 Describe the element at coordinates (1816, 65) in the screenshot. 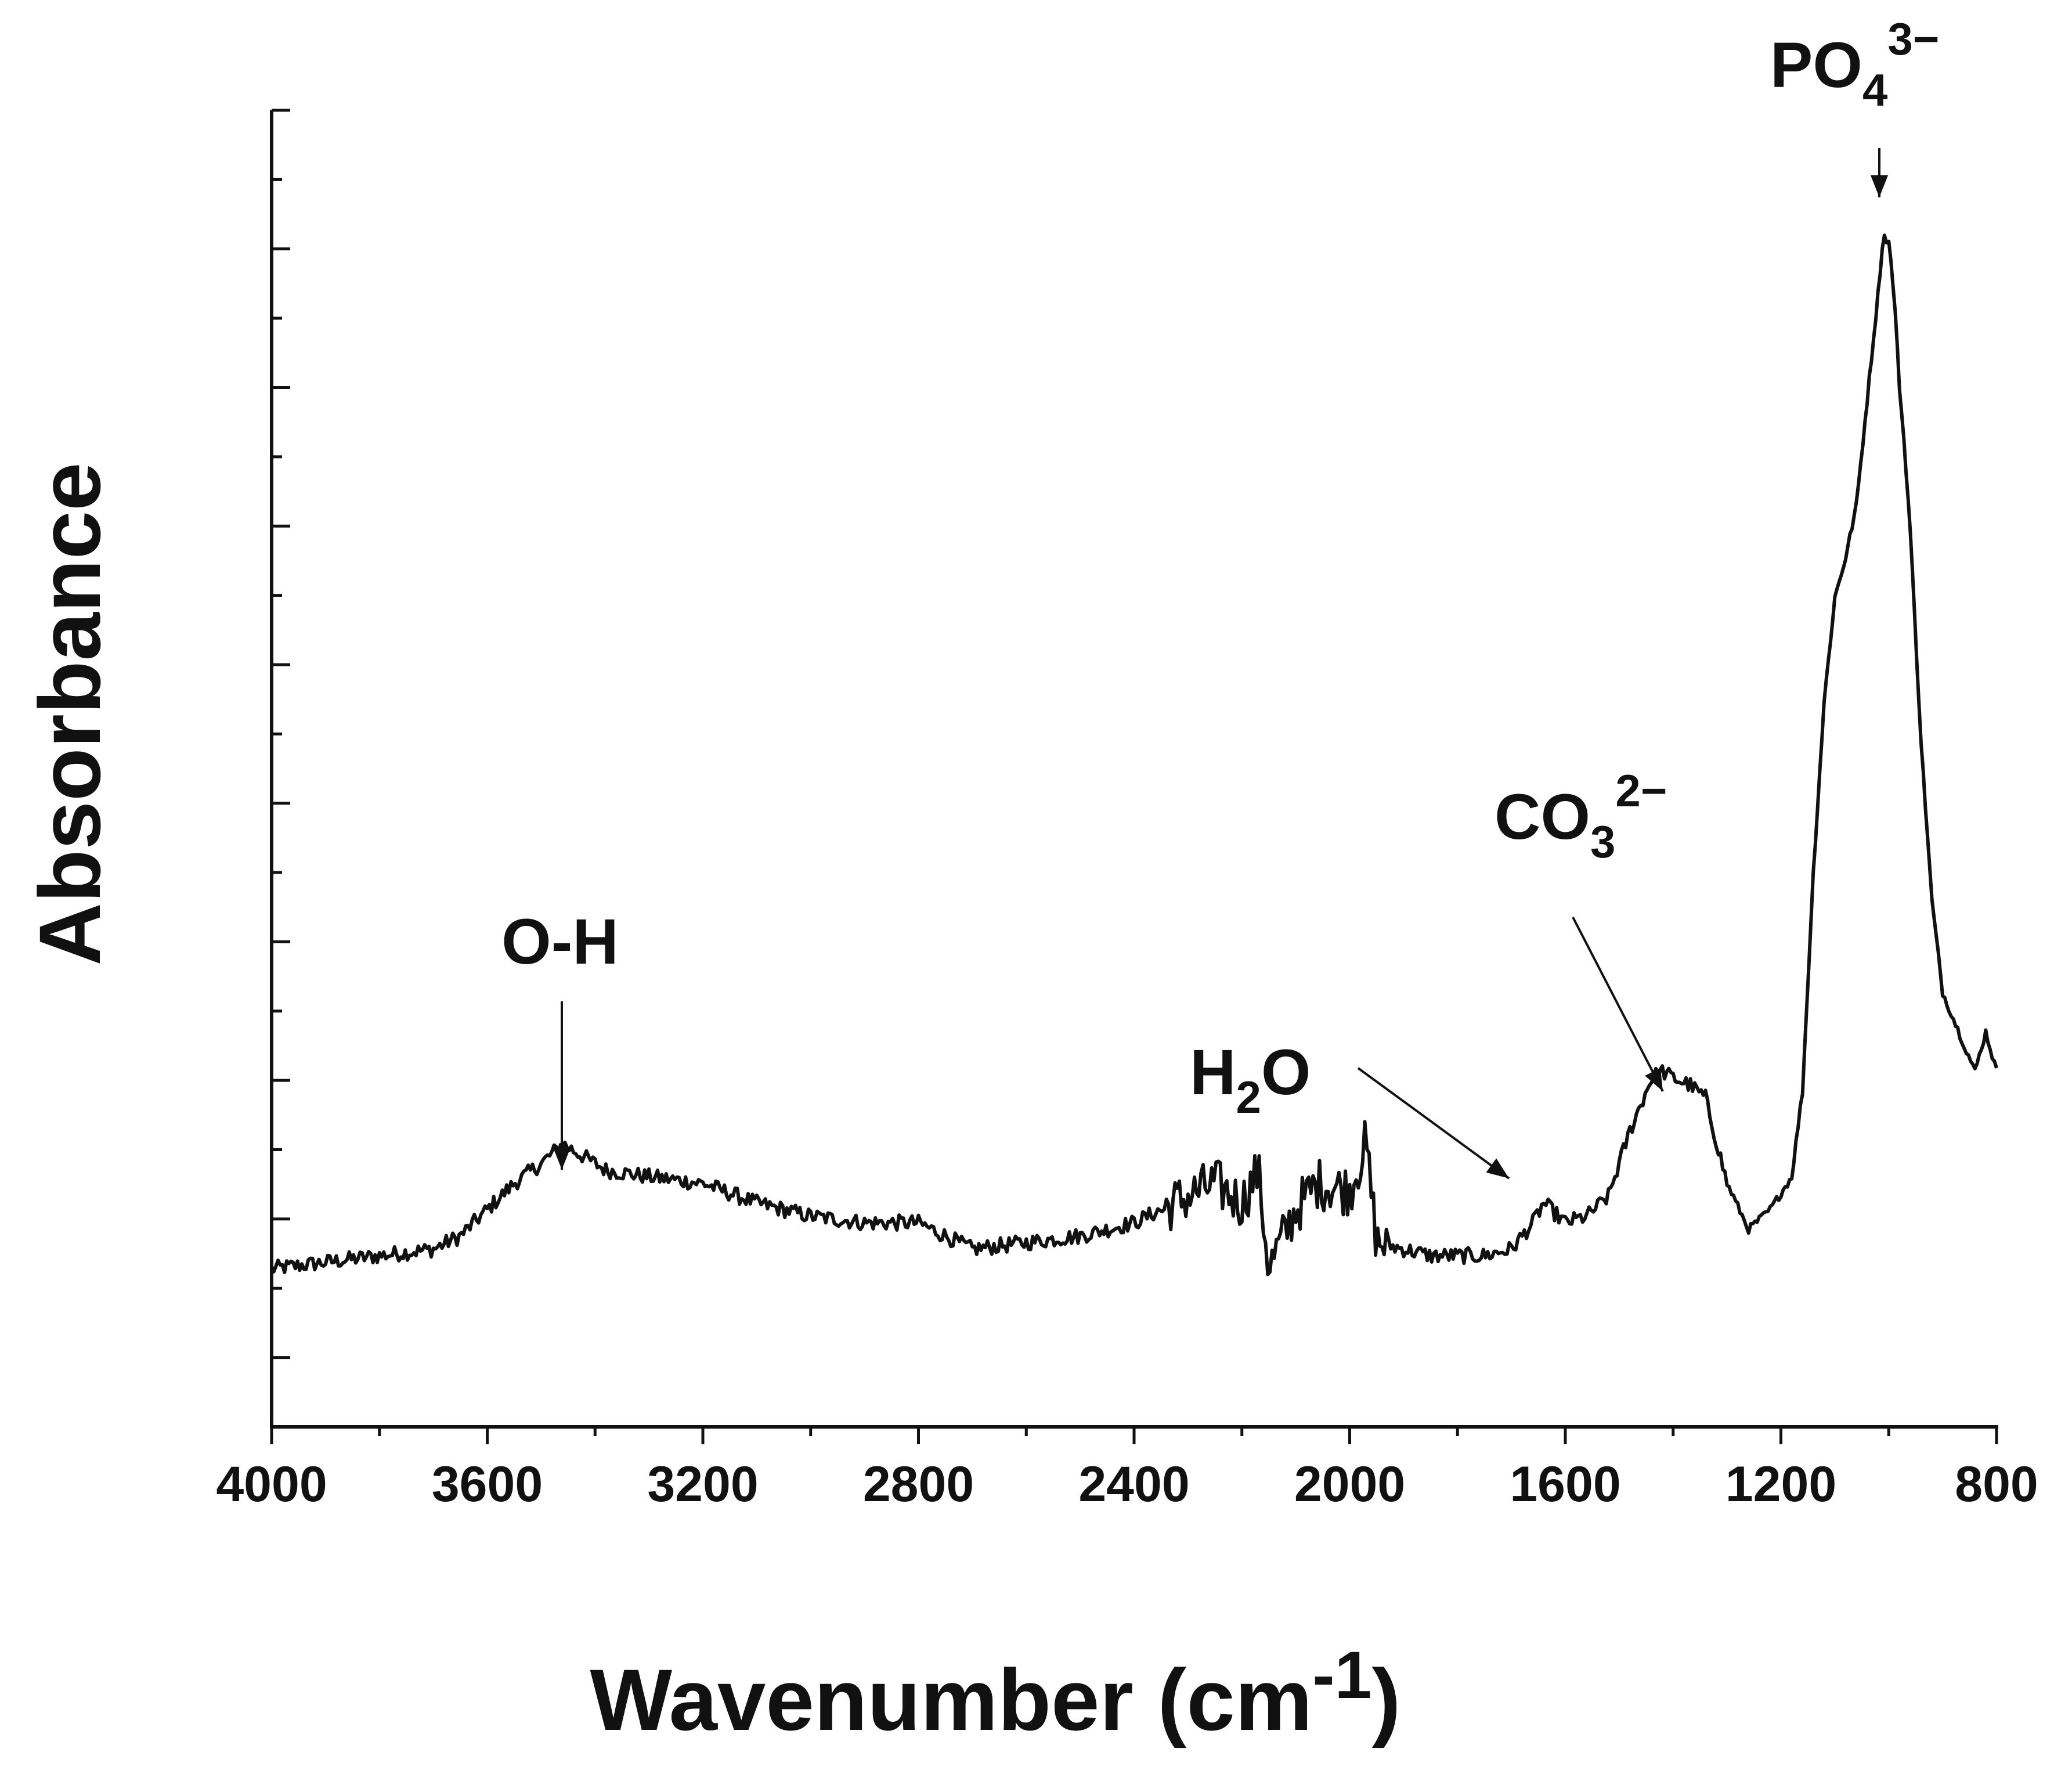

I see `annotation-label-text: PO` at that location.